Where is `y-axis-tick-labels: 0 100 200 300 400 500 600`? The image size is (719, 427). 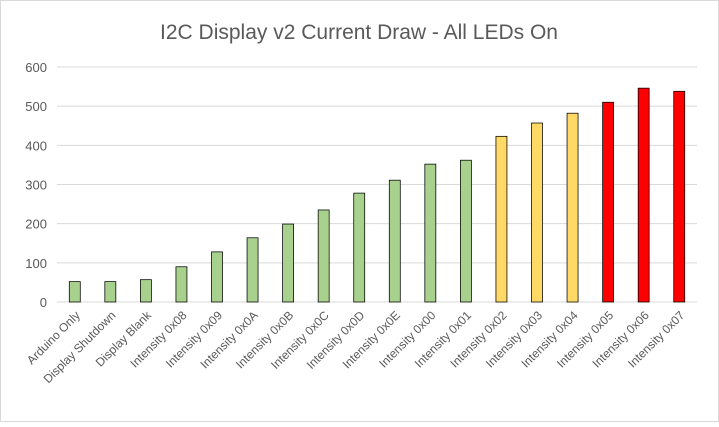 y-axis-tick-labels: 0 100 200 300 400 500 600 is located at coordinates (36, 185).